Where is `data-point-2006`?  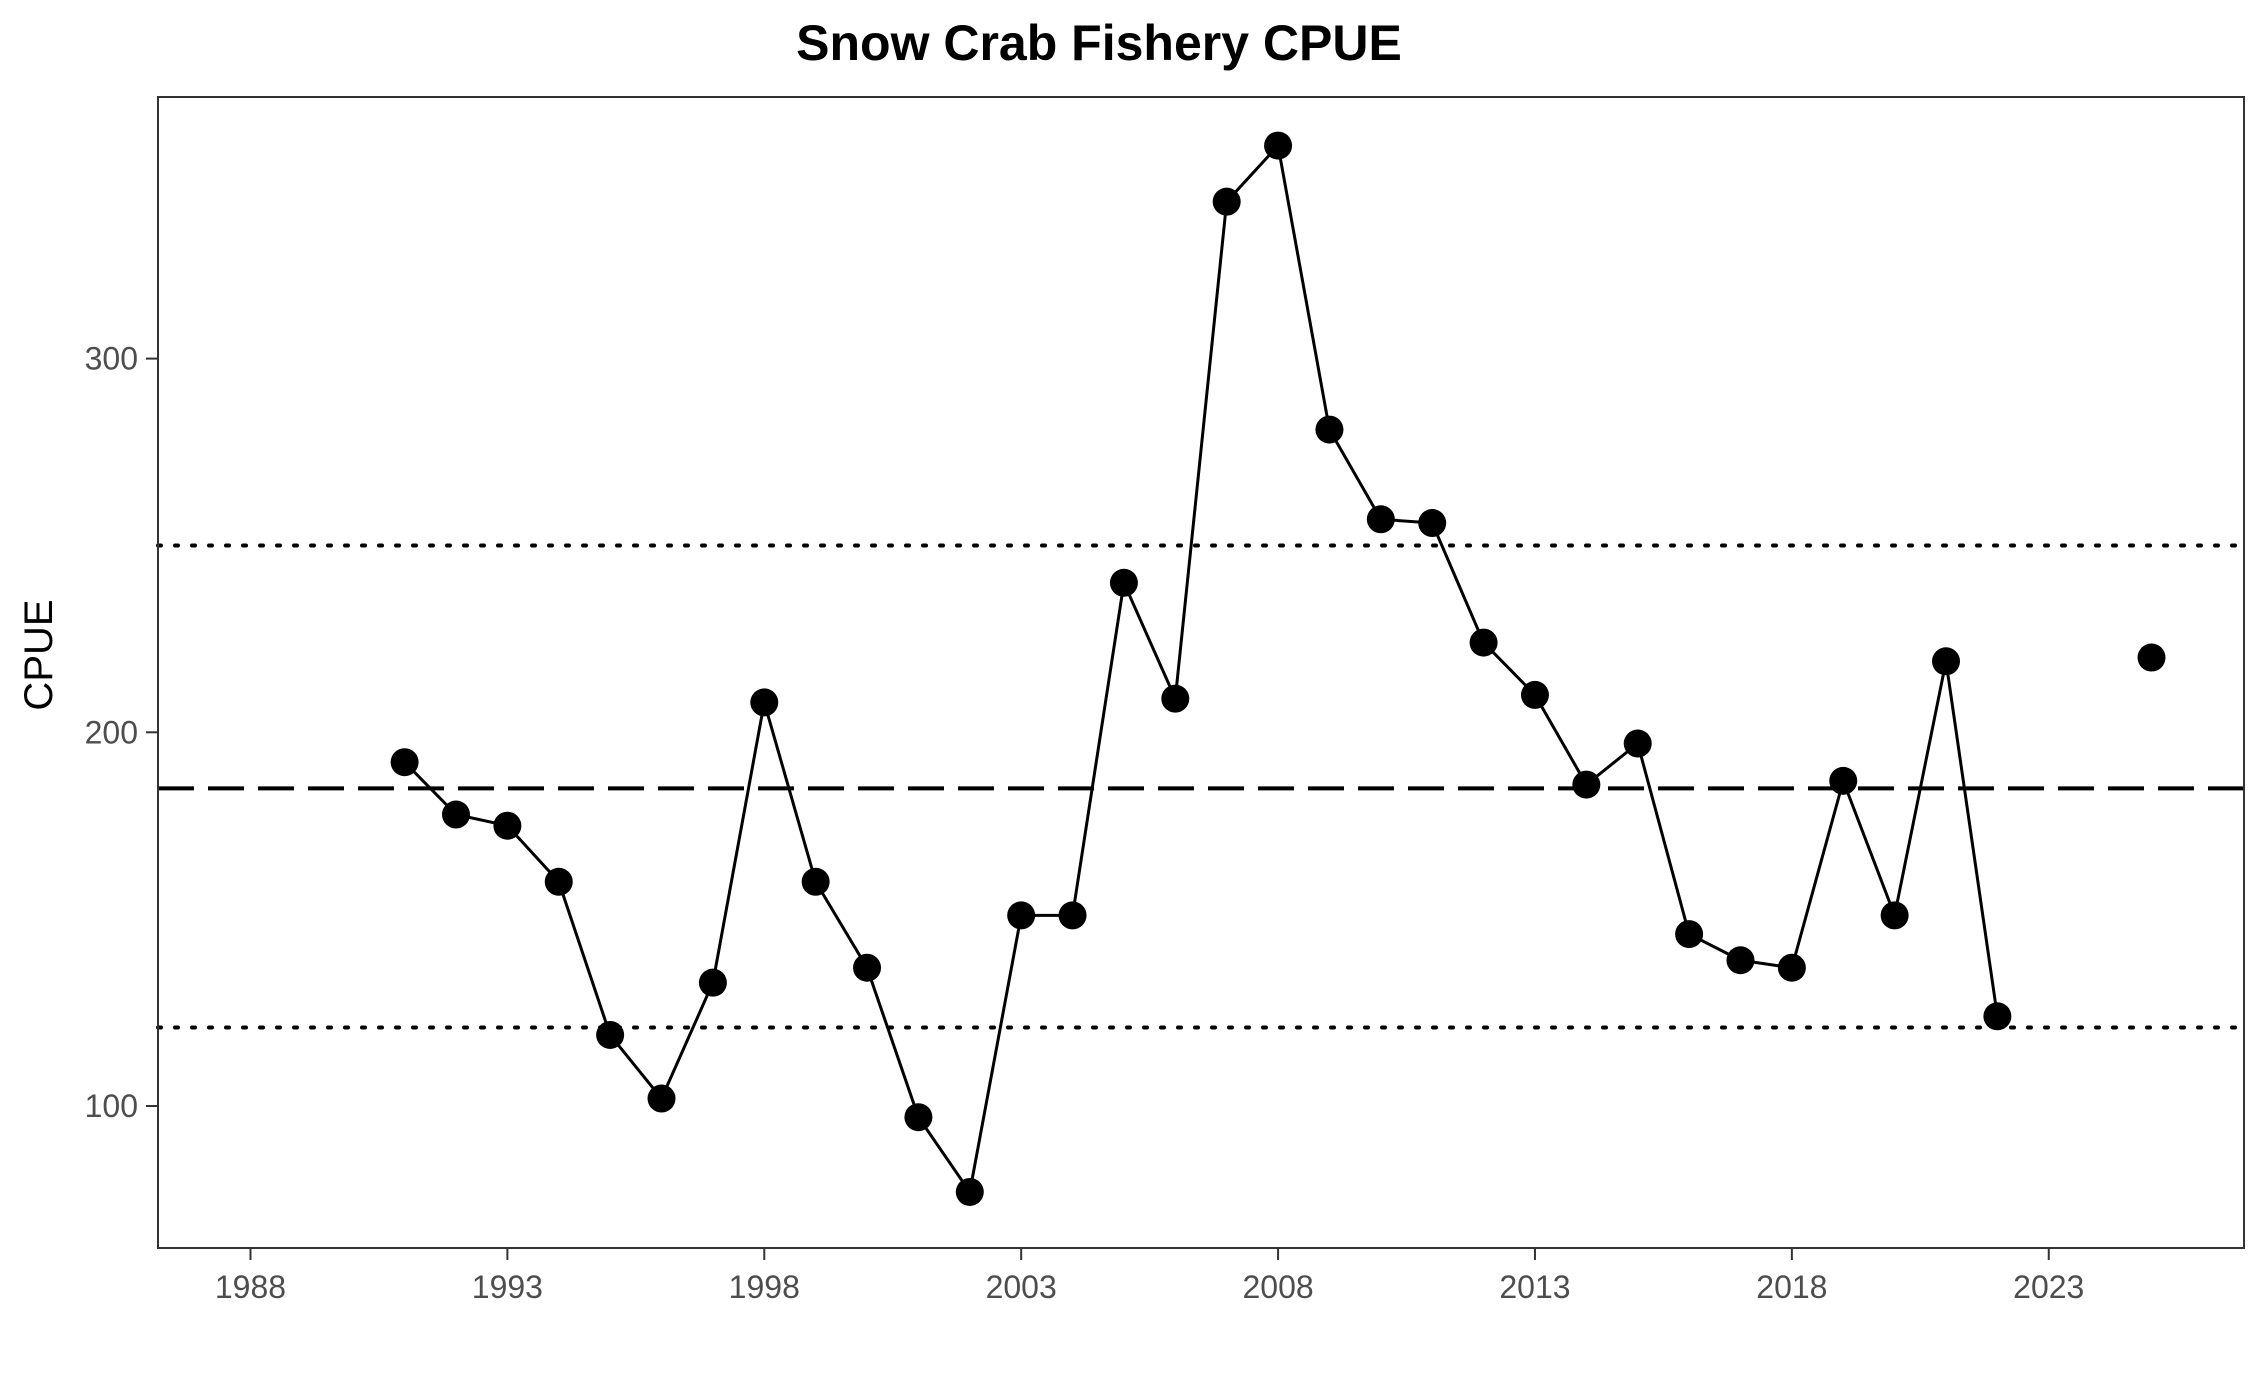 data-point-2006 is located at coordinates (1175, 698).